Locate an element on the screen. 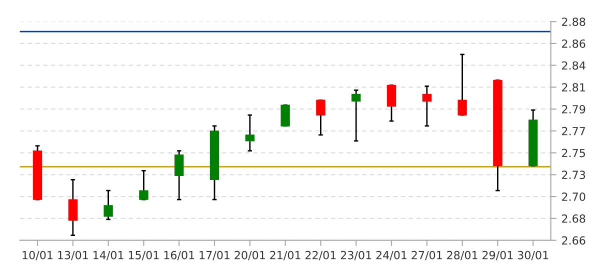 The width and height of the screenshot is (600, 270). x-tick-label: 27/01 is located at coordinates (427, 255).